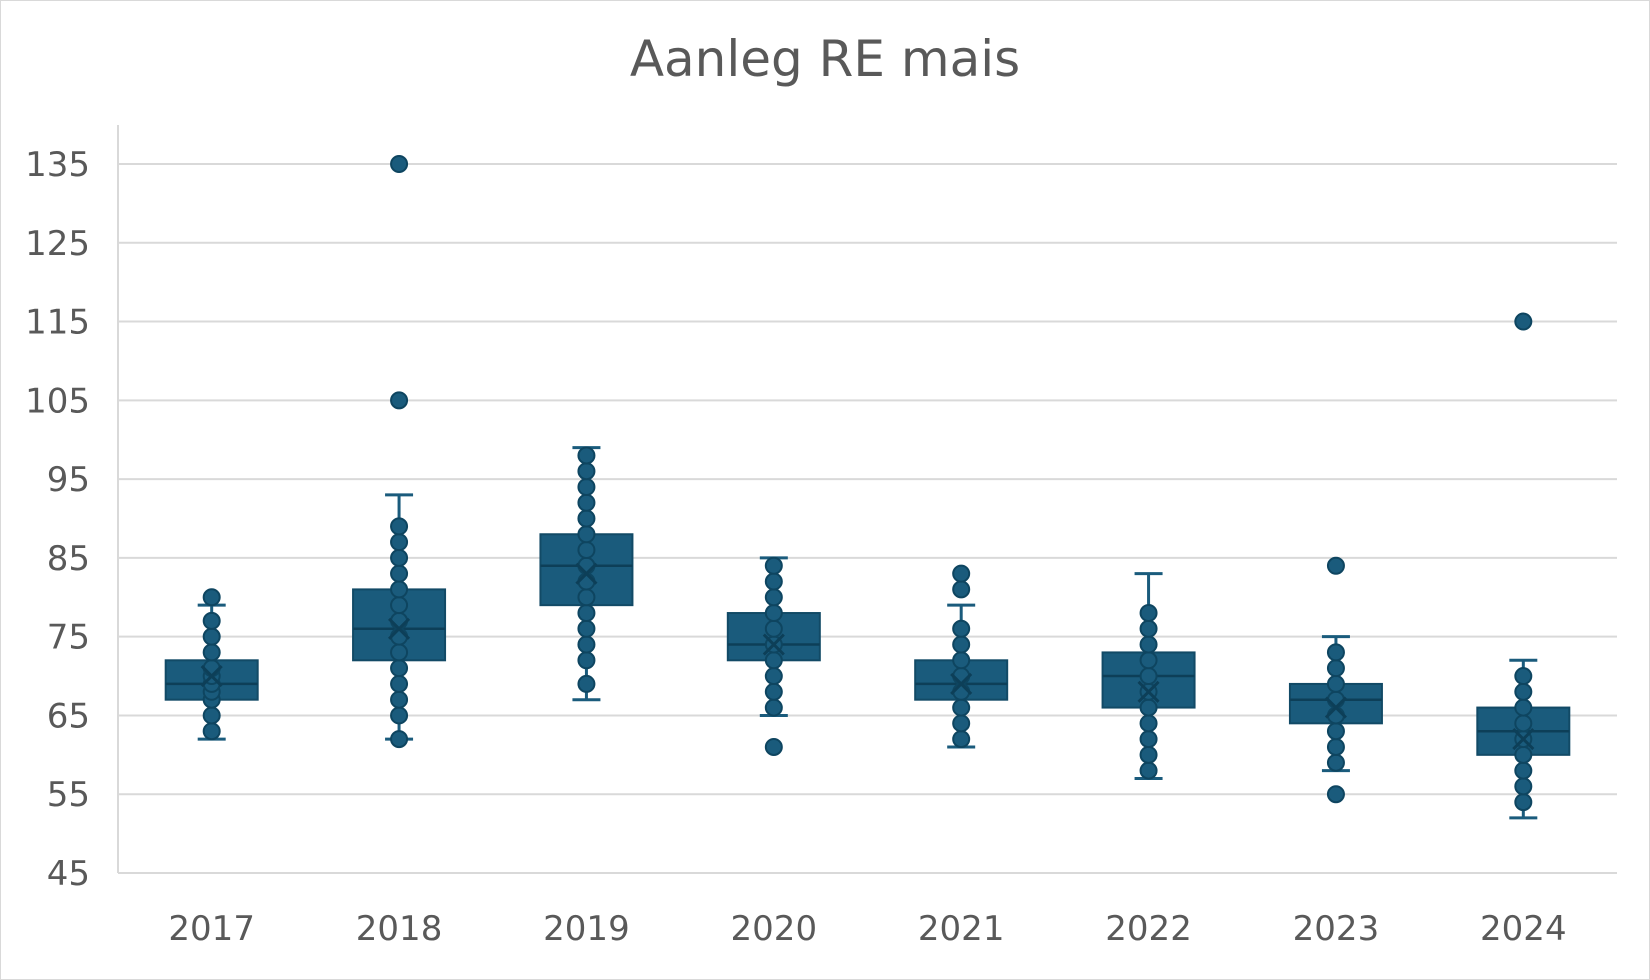 The height and width of the screenshot is (980, 1650). Describe the element at coordinates (68, 795) in the screenshot. I see `y-tick-label: 55` at that location.